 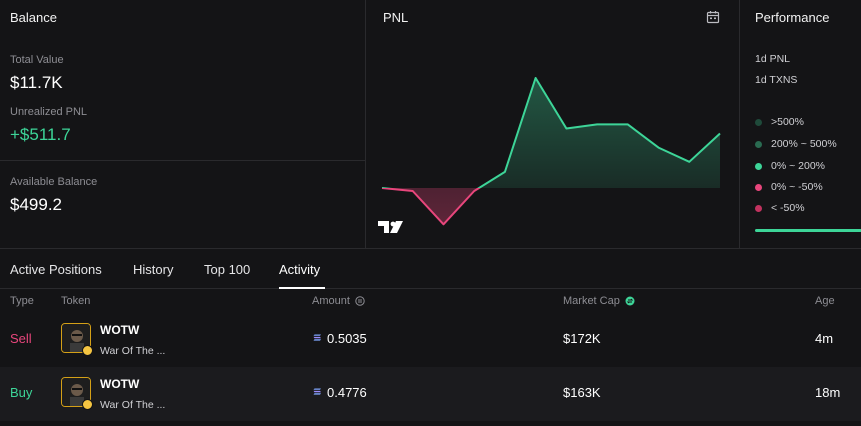 I want to click on tab-activity: Activity, so click(x=300, y=269).